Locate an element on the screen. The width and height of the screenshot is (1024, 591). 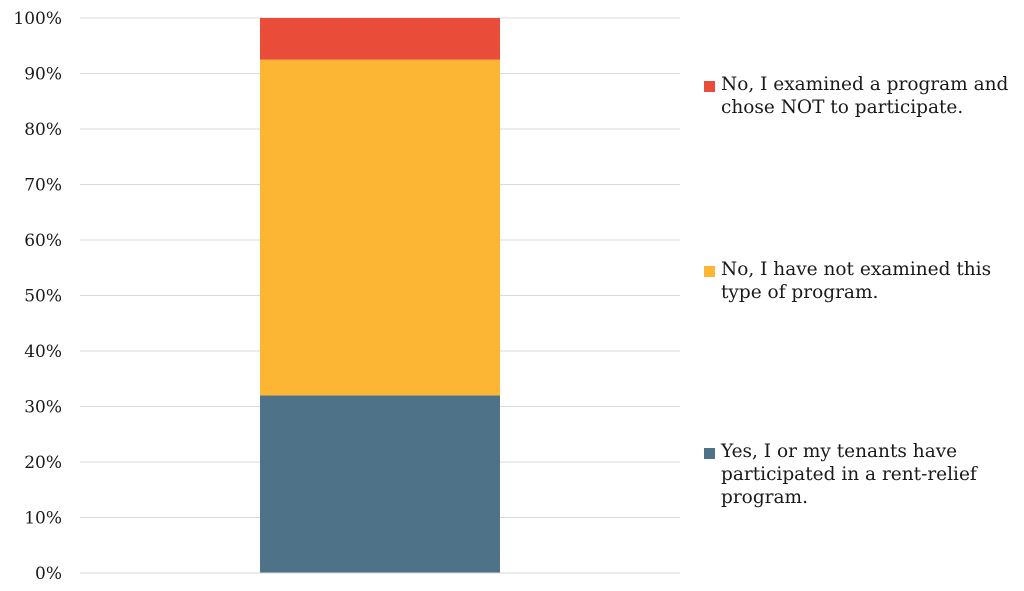
y-tick-label: 100% is located at coordinates (37, 19).